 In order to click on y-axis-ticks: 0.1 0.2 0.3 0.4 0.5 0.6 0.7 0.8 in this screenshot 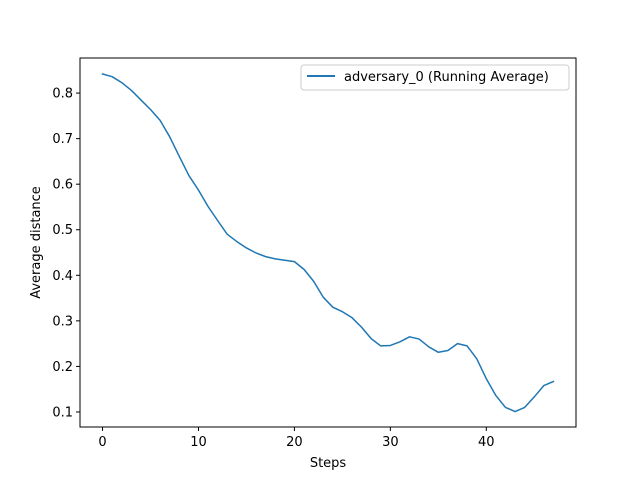, I will do `click(66, 253)`.